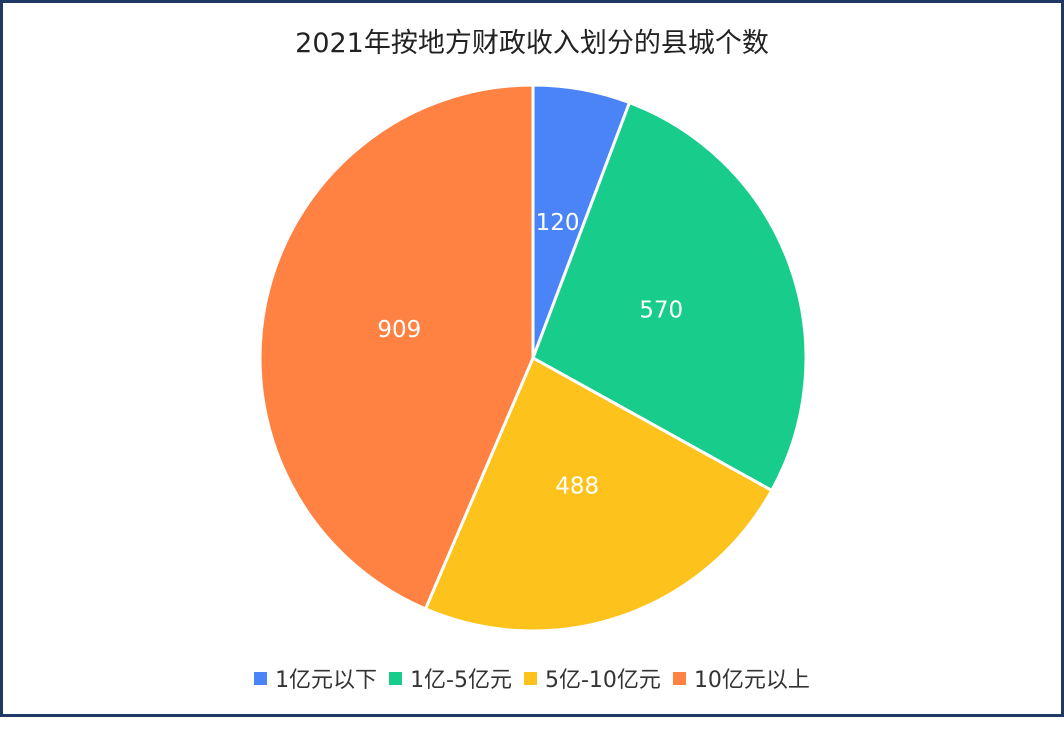  Describe the element at coordinates (751, 680) in the screenshot. I see `legend-label: 10亿元以上` at that location.